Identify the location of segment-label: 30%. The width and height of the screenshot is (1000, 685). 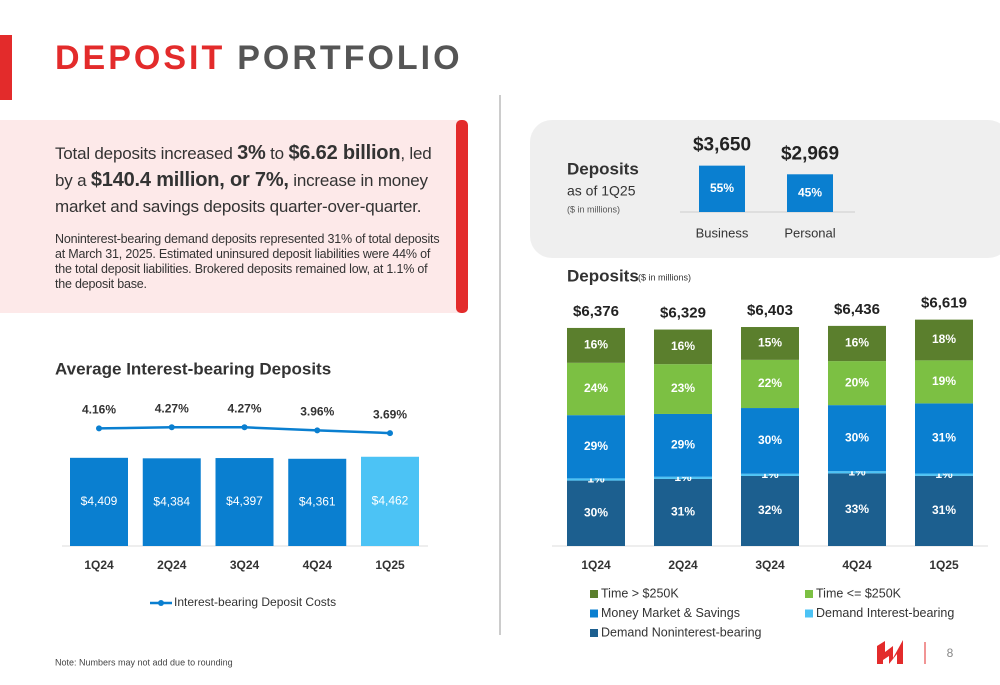
(596, 512).